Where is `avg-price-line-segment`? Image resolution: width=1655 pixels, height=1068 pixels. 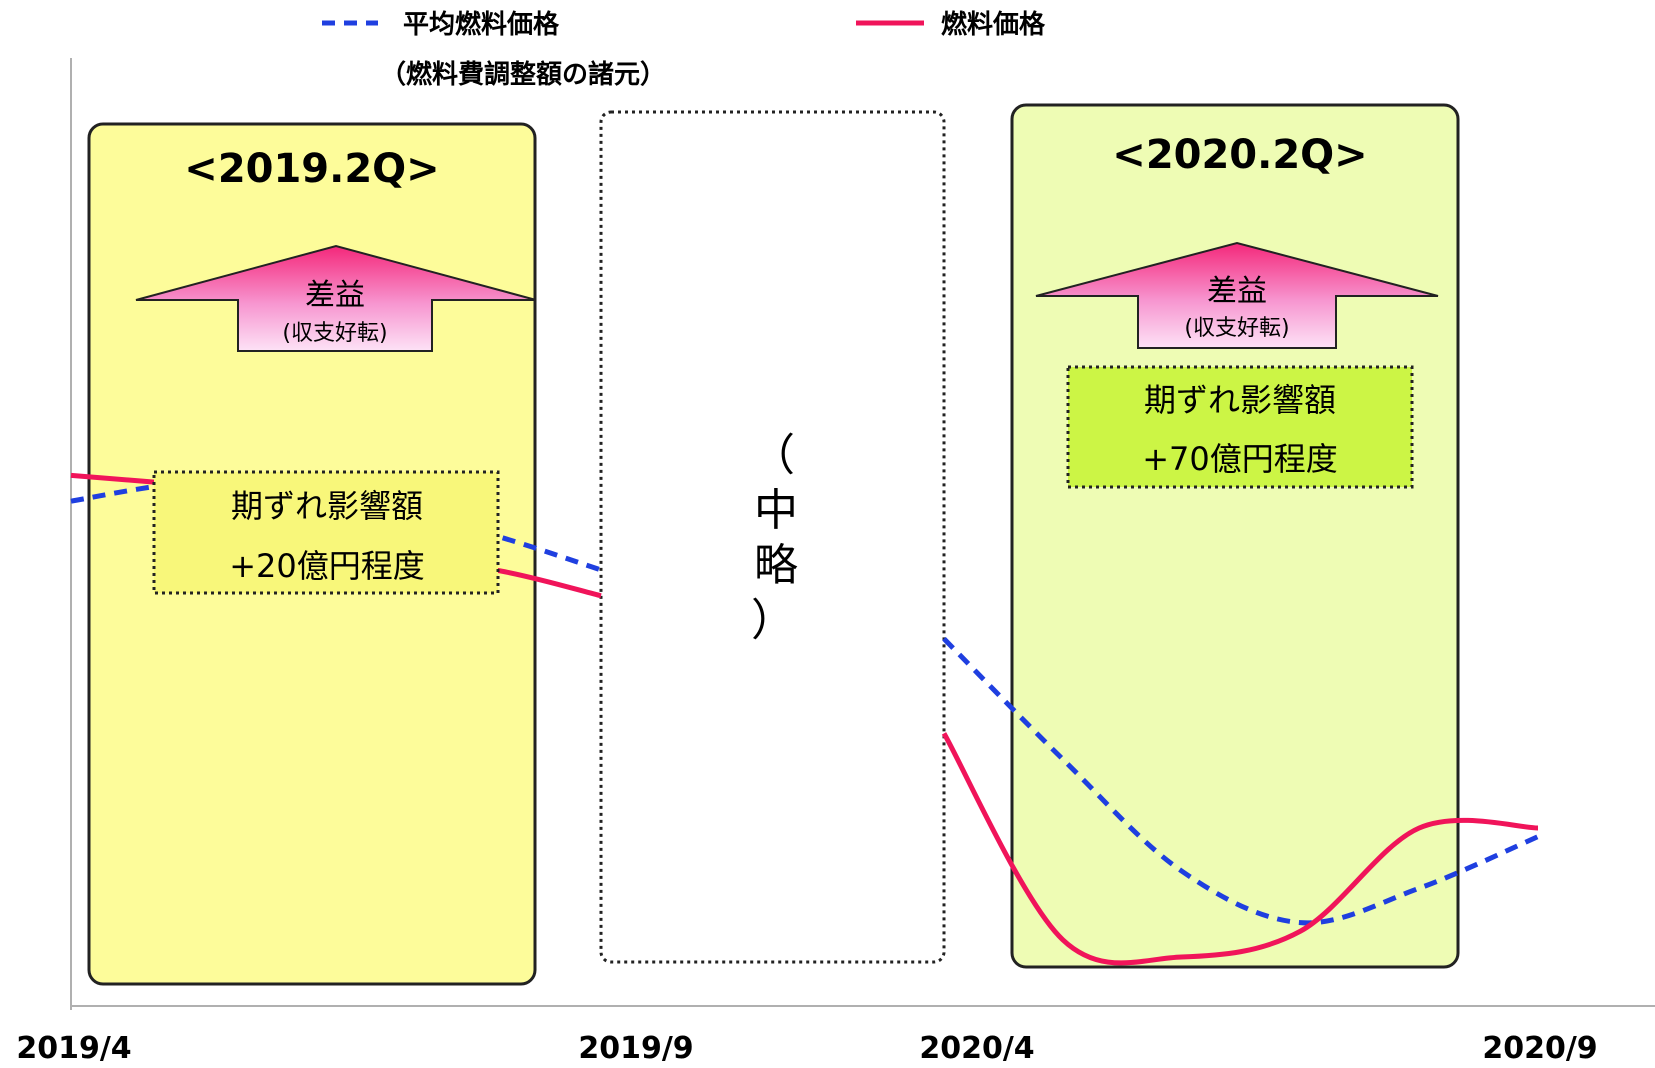
avg-price-line-segment is located at coordinates (1240, 781).